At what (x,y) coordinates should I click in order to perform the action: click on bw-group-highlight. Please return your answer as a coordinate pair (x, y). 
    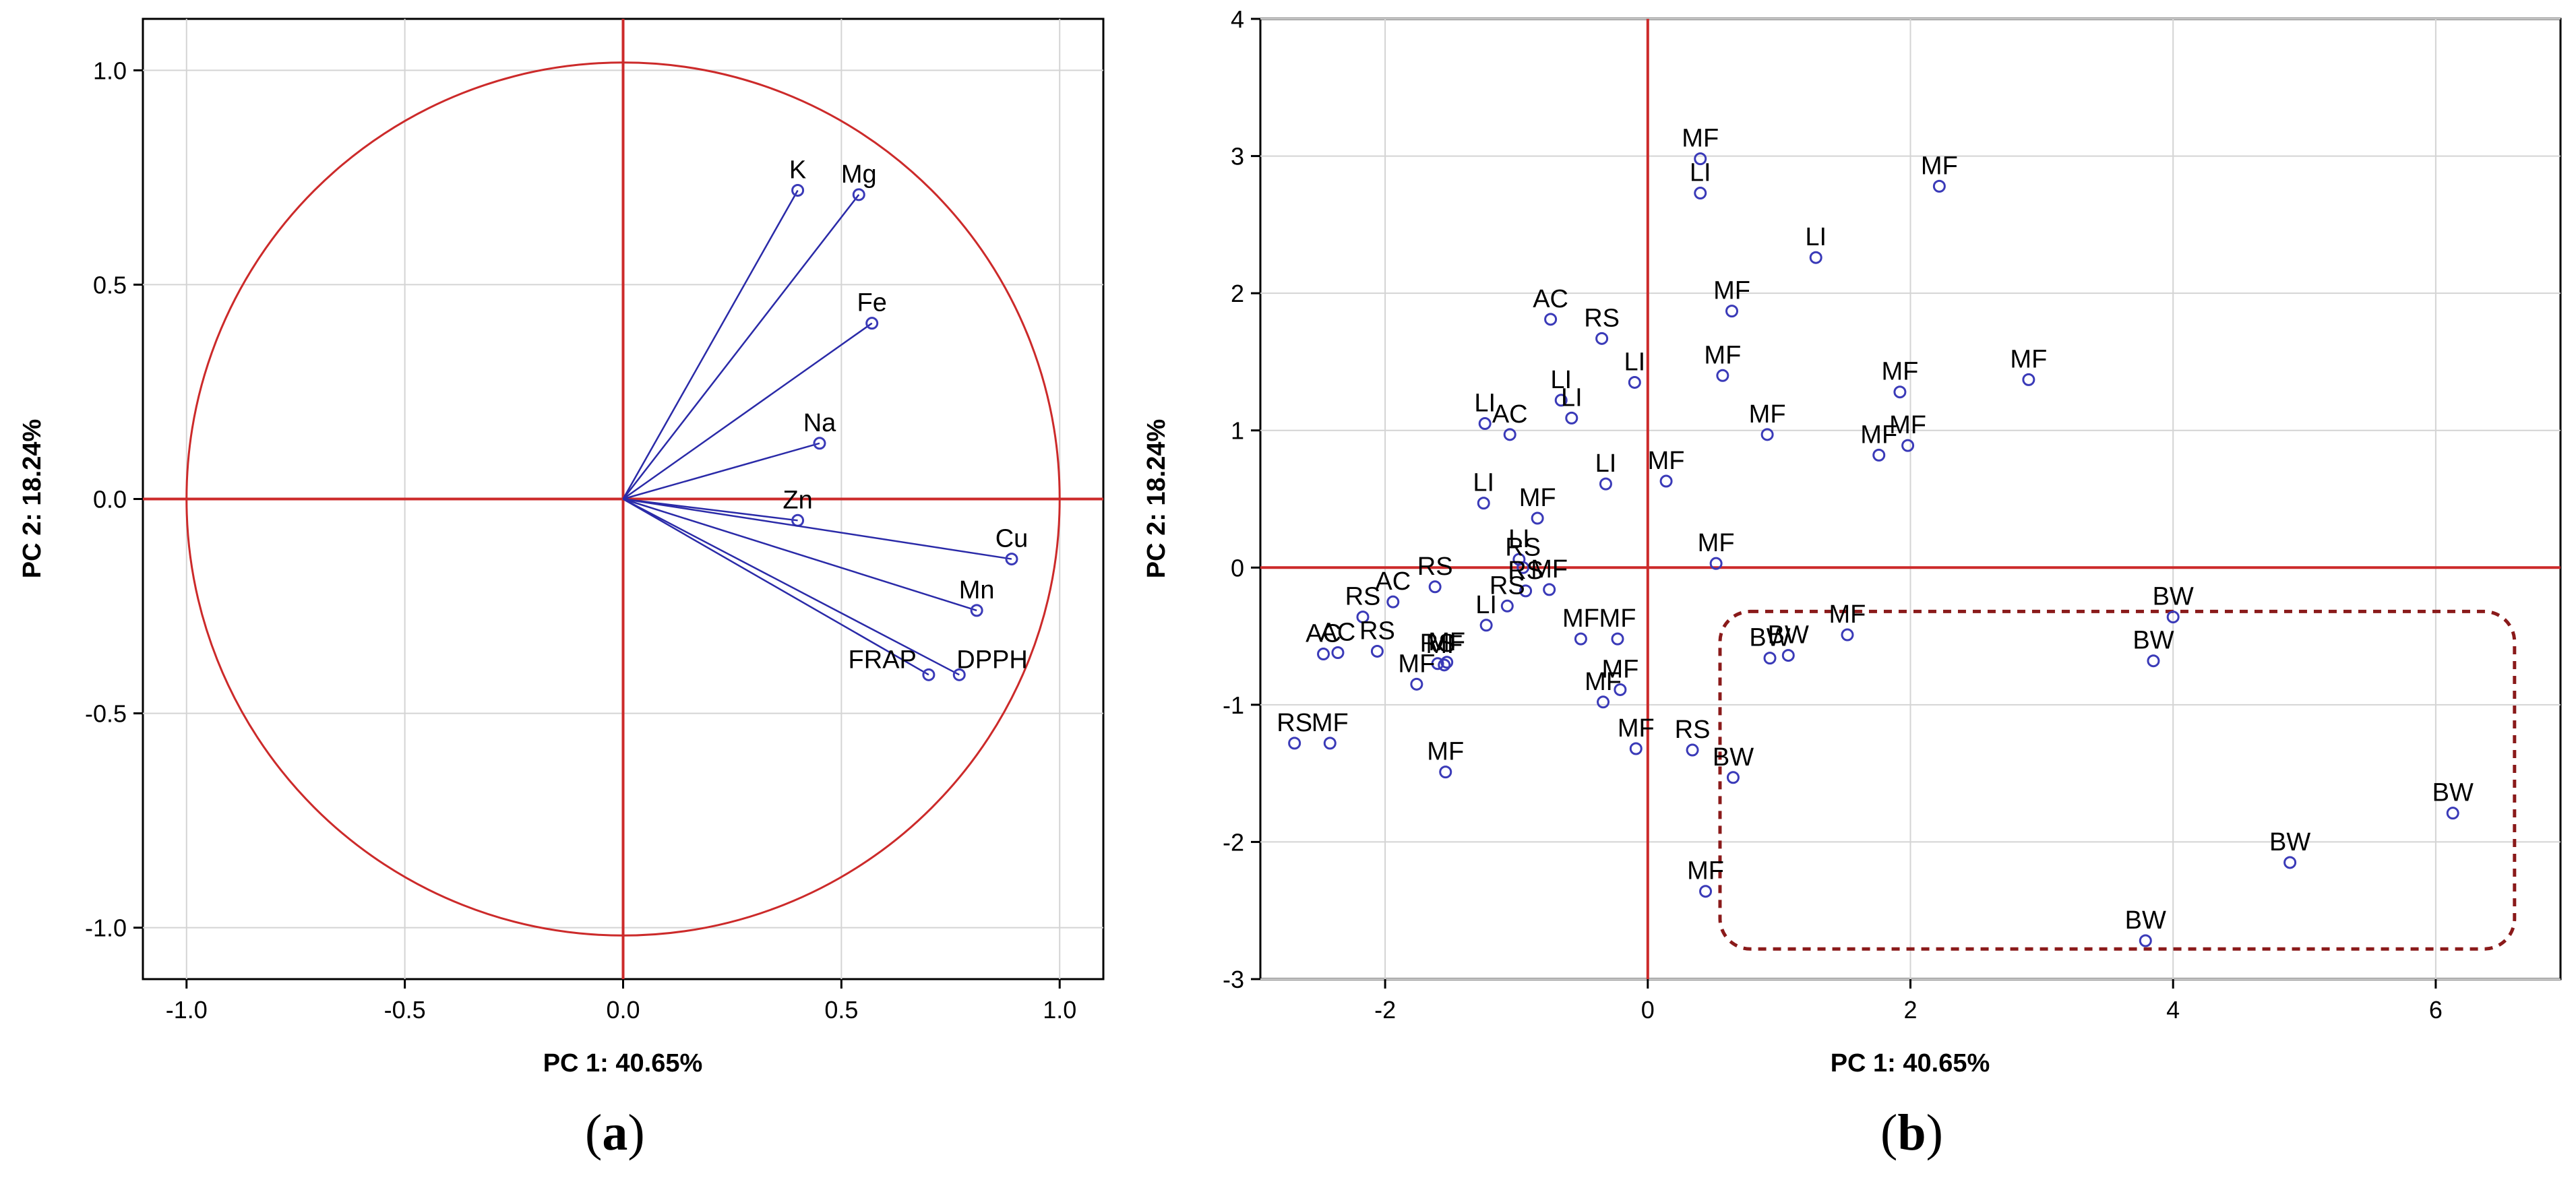
    Looking at the image, I should click on (2118, 780).